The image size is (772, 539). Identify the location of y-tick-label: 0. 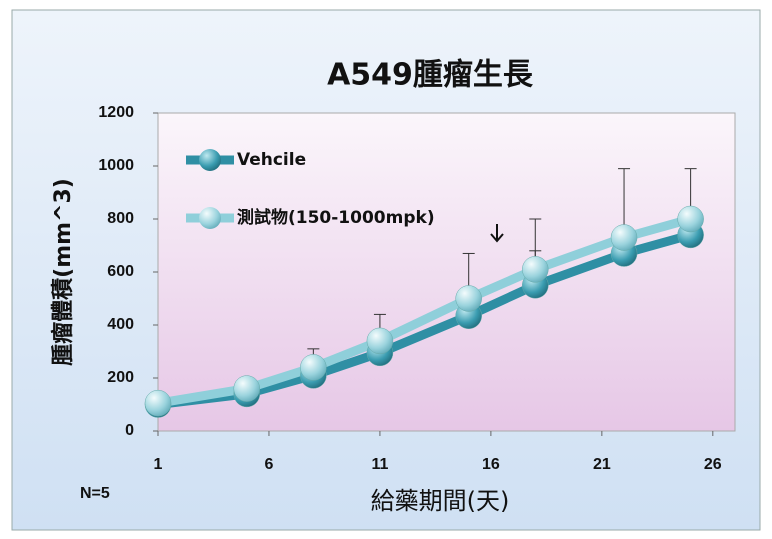
(129, 430).